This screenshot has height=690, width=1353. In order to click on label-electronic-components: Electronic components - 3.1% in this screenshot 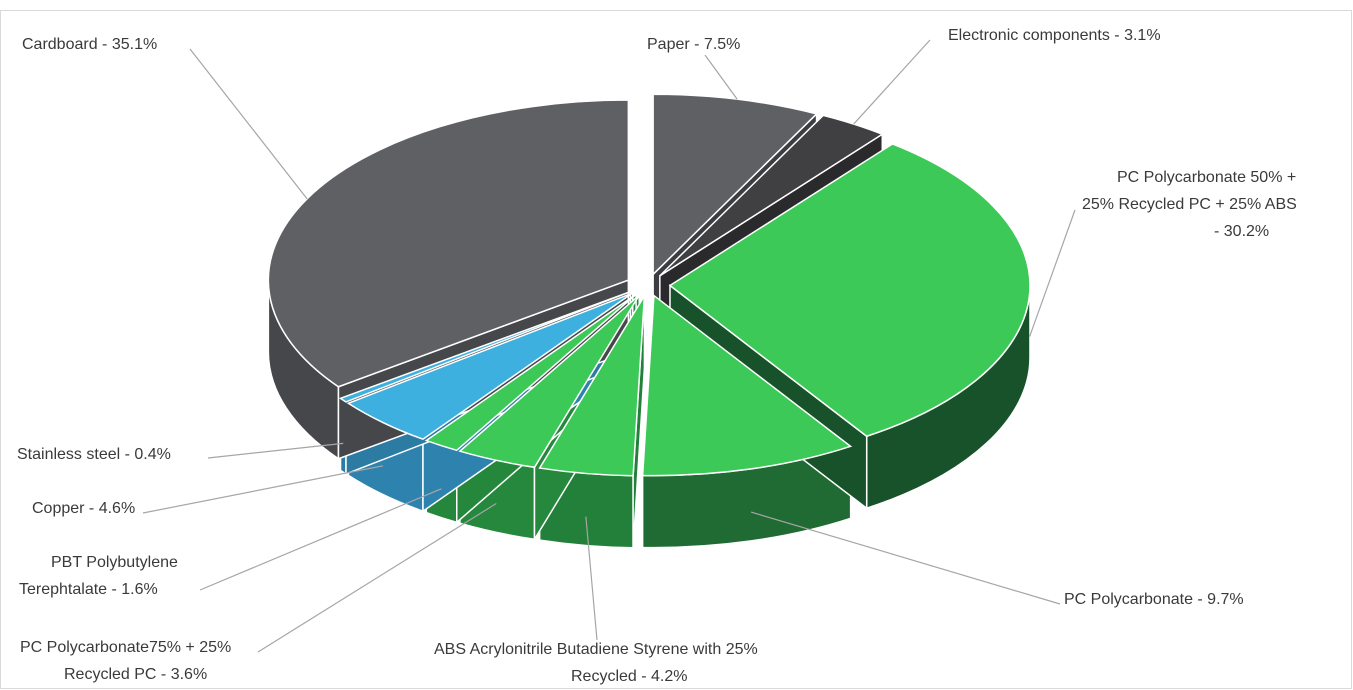, I will do `click(1054, 35)`.